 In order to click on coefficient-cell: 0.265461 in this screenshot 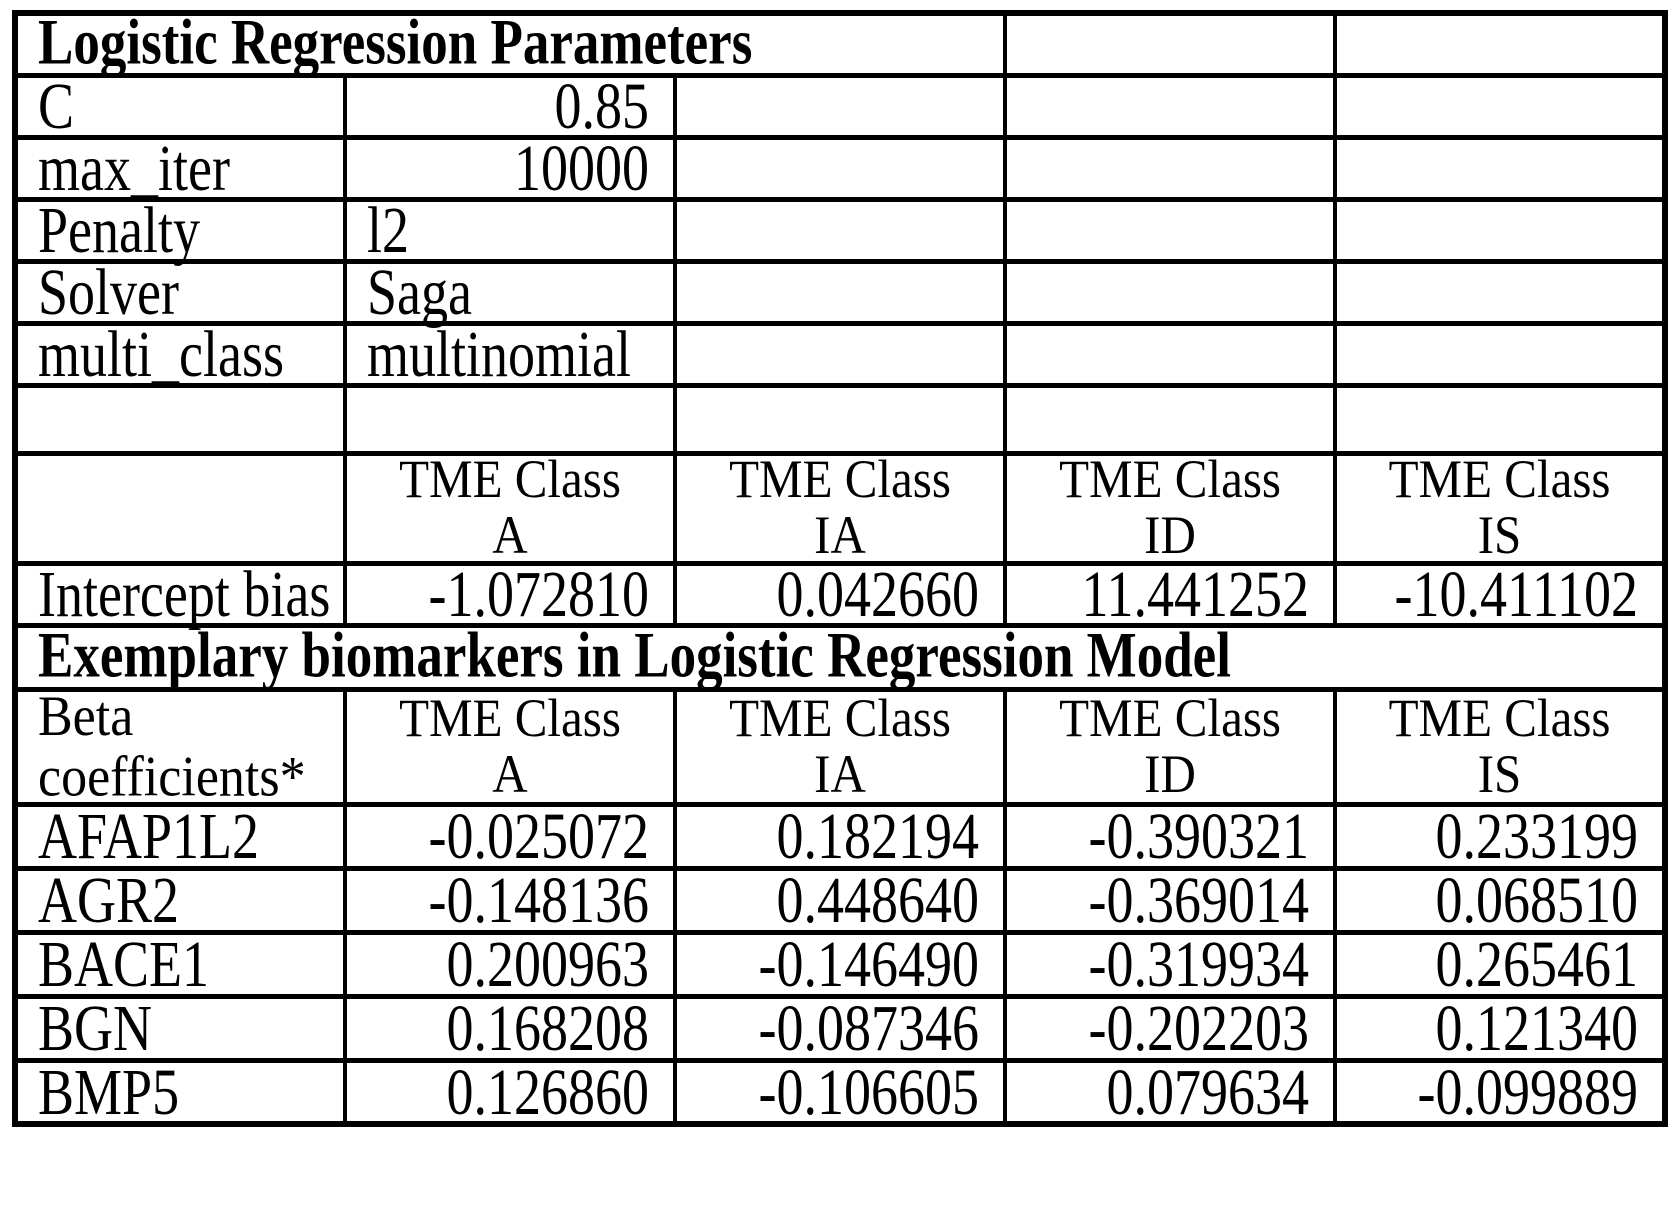, I will do `click(1500, 964)`.